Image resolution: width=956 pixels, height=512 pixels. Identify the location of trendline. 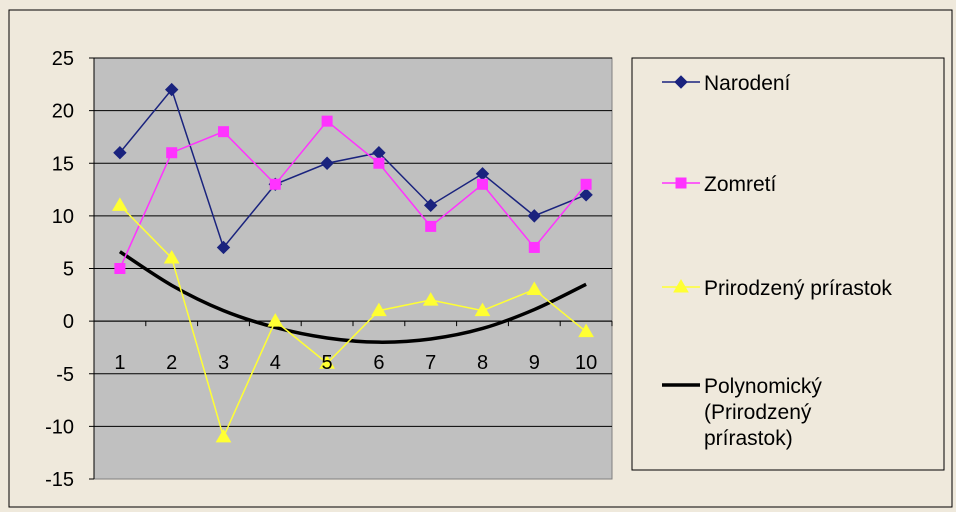
(352, 297).